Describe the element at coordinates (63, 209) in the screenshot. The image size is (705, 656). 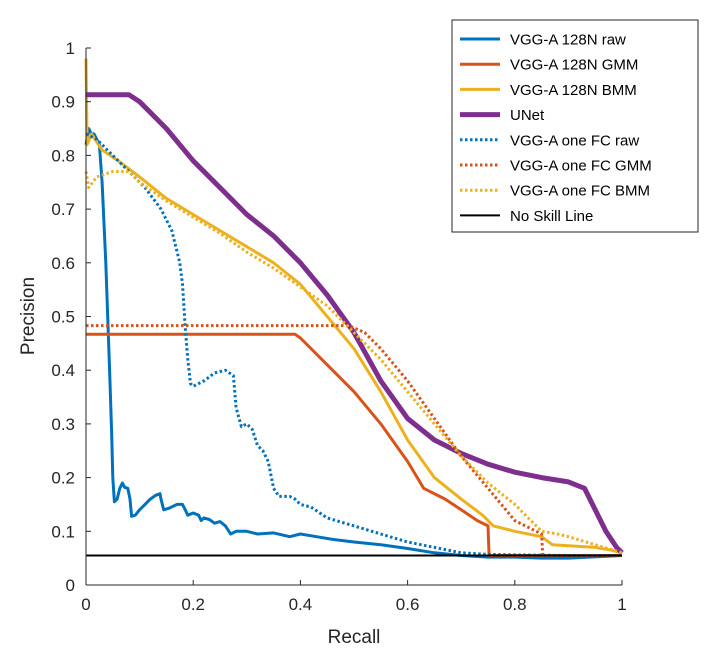
I see `y-tick-label: 0.7` at that location.